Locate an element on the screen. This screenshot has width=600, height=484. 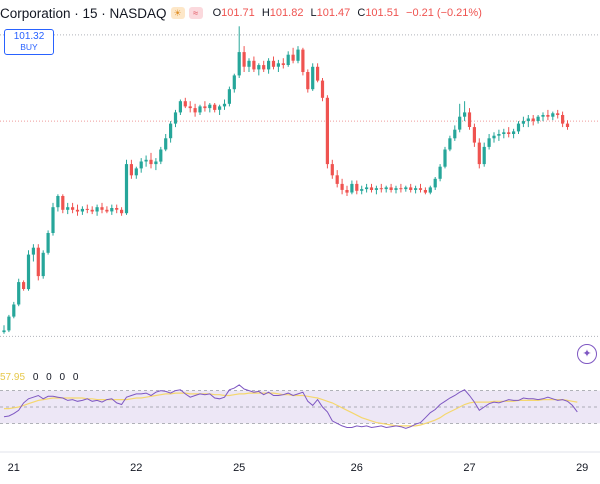
change-value: −0.21 (−0.21%) is located at coordinates (444, 13).